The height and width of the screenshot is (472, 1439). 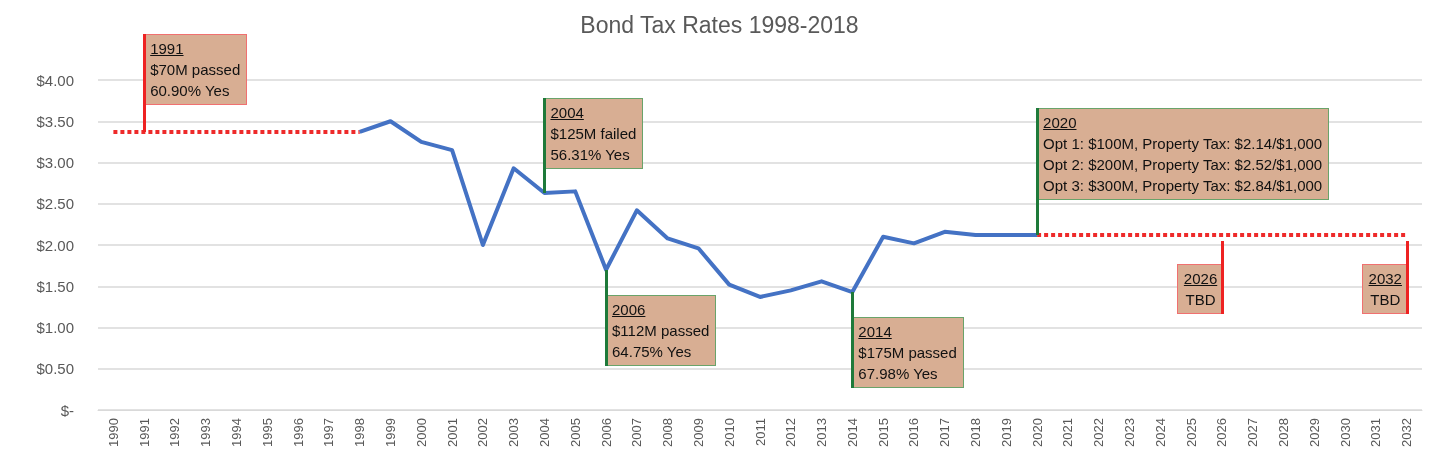 I want to click on x-tick-label: 2014, so click(x=852, y=432).